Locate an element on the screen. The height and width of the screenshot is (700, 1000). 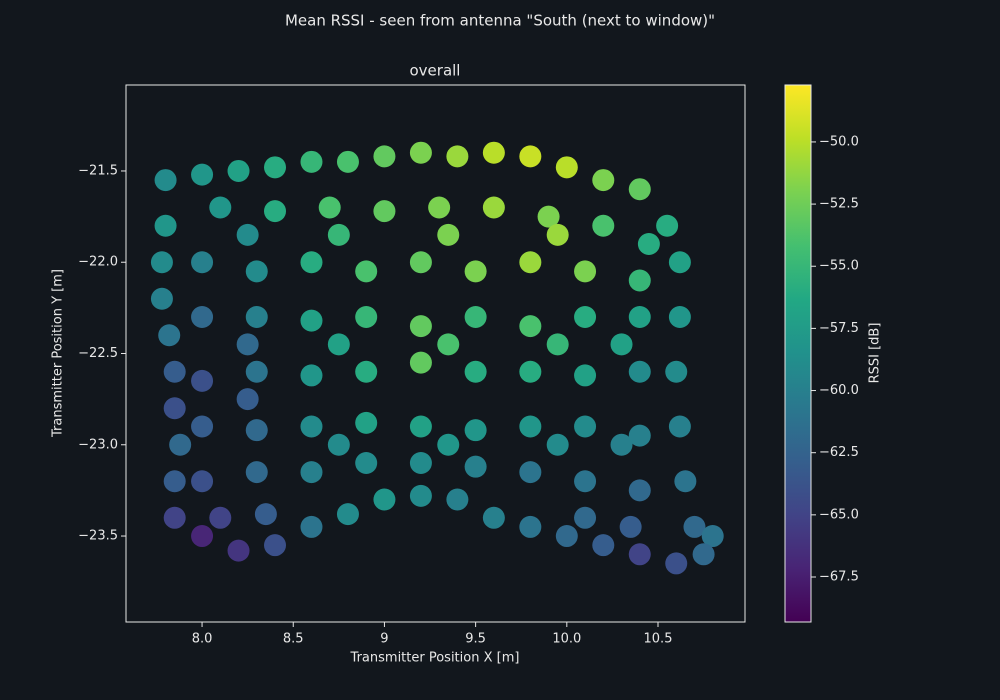
colorbar-tick-label: −67.5 is located at coordinates (839, 577).